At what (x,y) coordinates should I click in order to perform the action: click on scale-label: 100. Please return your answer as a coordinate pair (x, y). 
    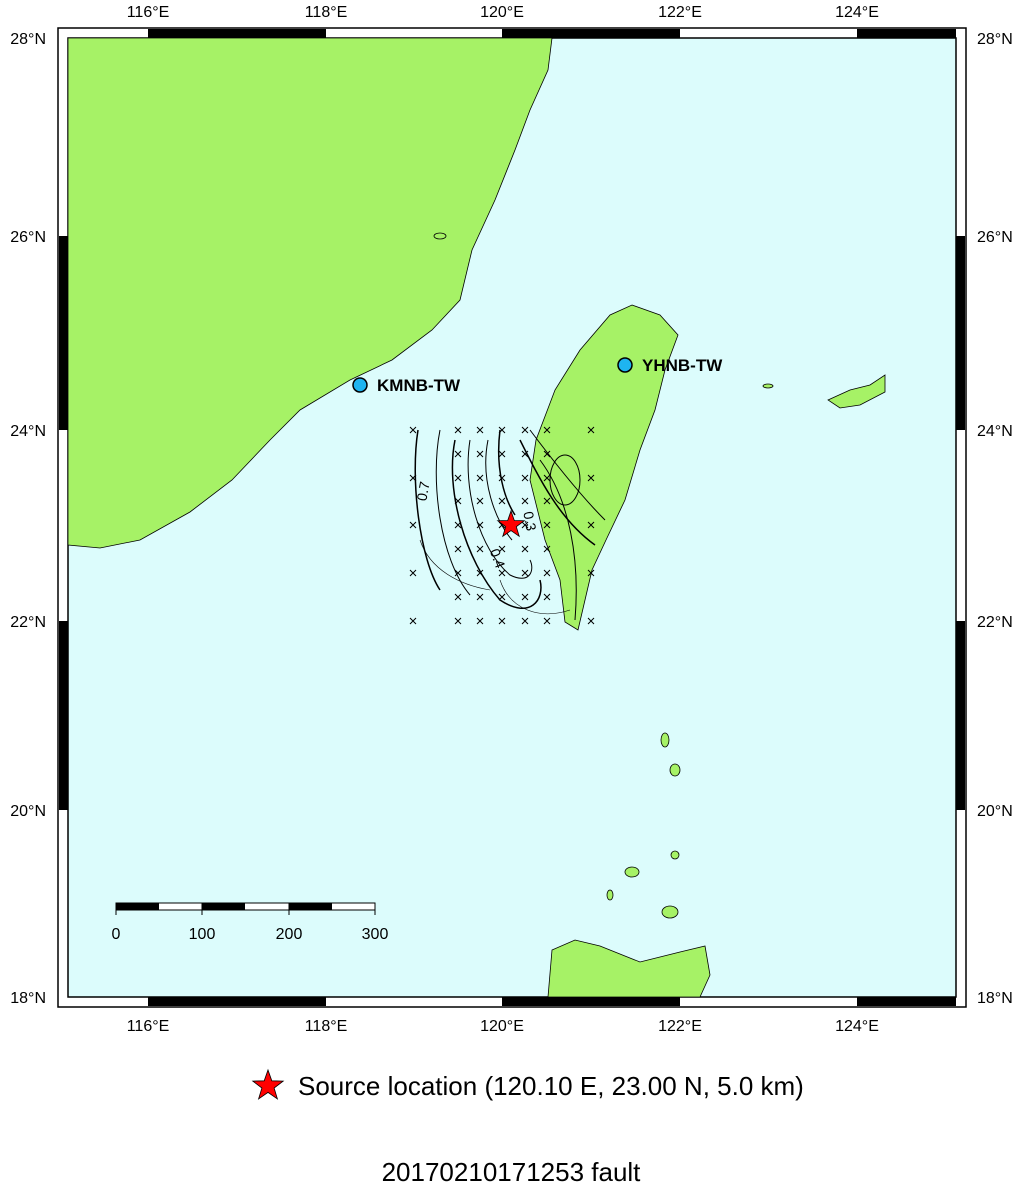
    Looking at the image, I should click on (202, 934).